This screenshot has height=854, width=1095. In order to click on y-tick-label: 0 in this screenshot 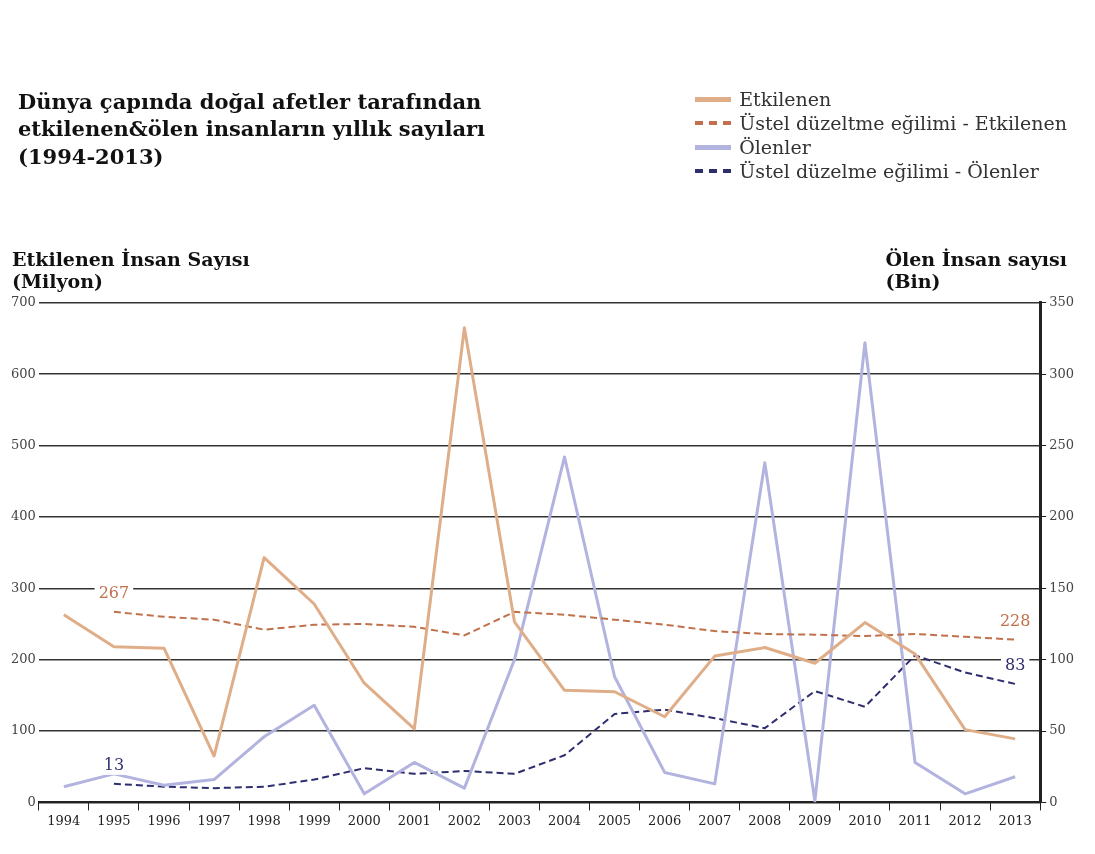, I will do `click(31, 801)`.